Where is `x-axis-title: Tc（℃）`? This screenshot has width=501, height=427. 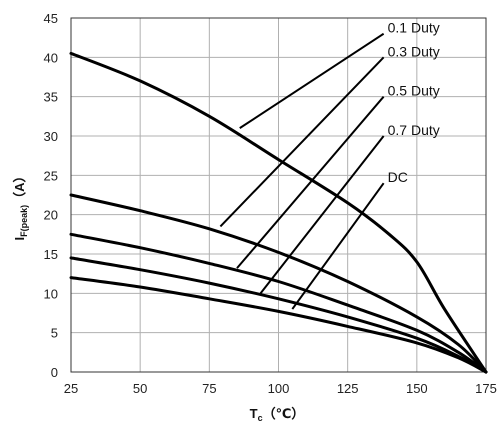 x-axis-title: Tc（℃） is located at coordinates (277, 414).